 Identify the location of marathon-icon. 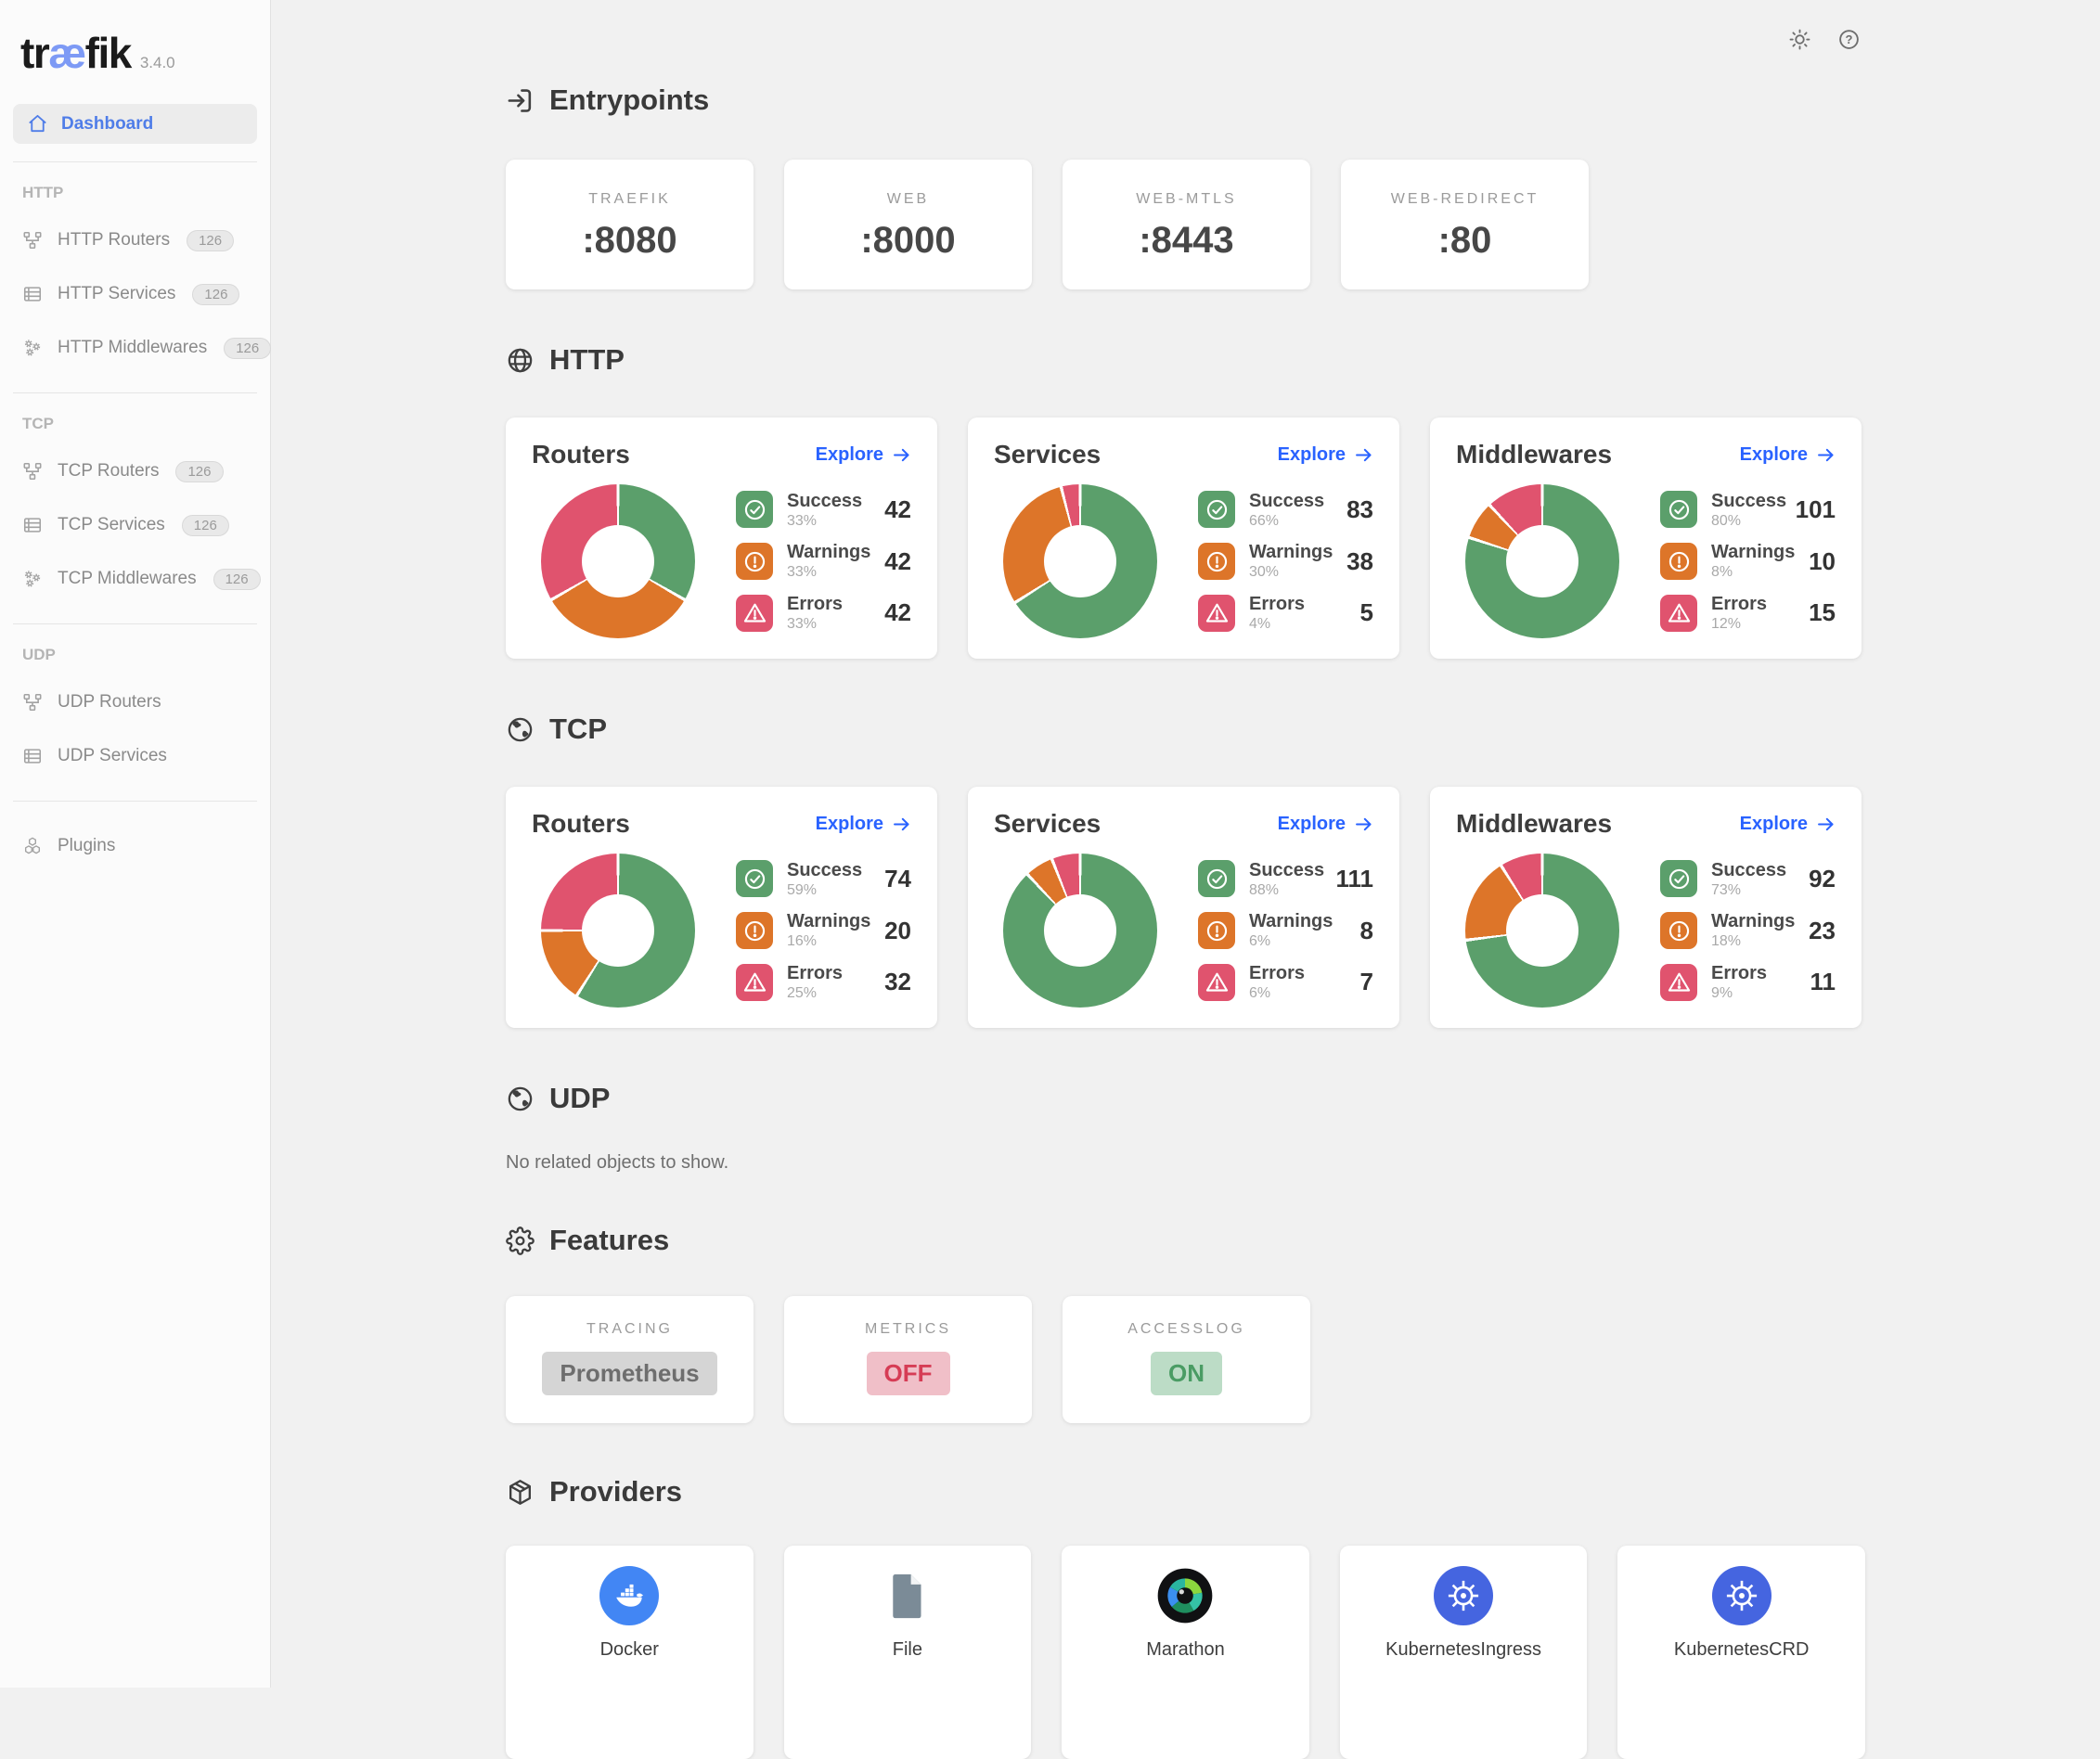
(1185, 1595).